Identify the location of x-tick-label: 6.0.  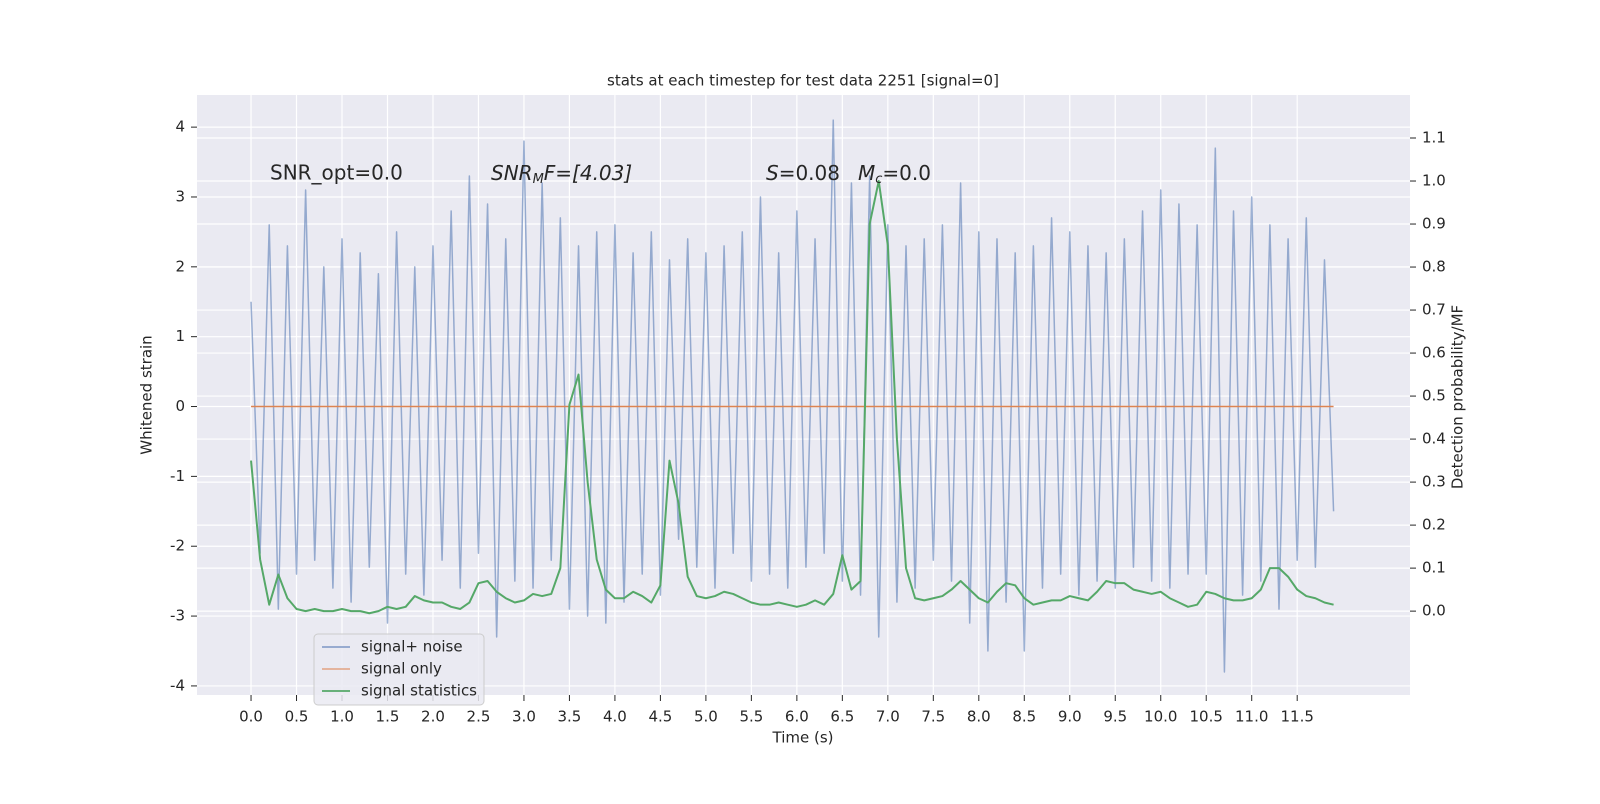
(797, 717).